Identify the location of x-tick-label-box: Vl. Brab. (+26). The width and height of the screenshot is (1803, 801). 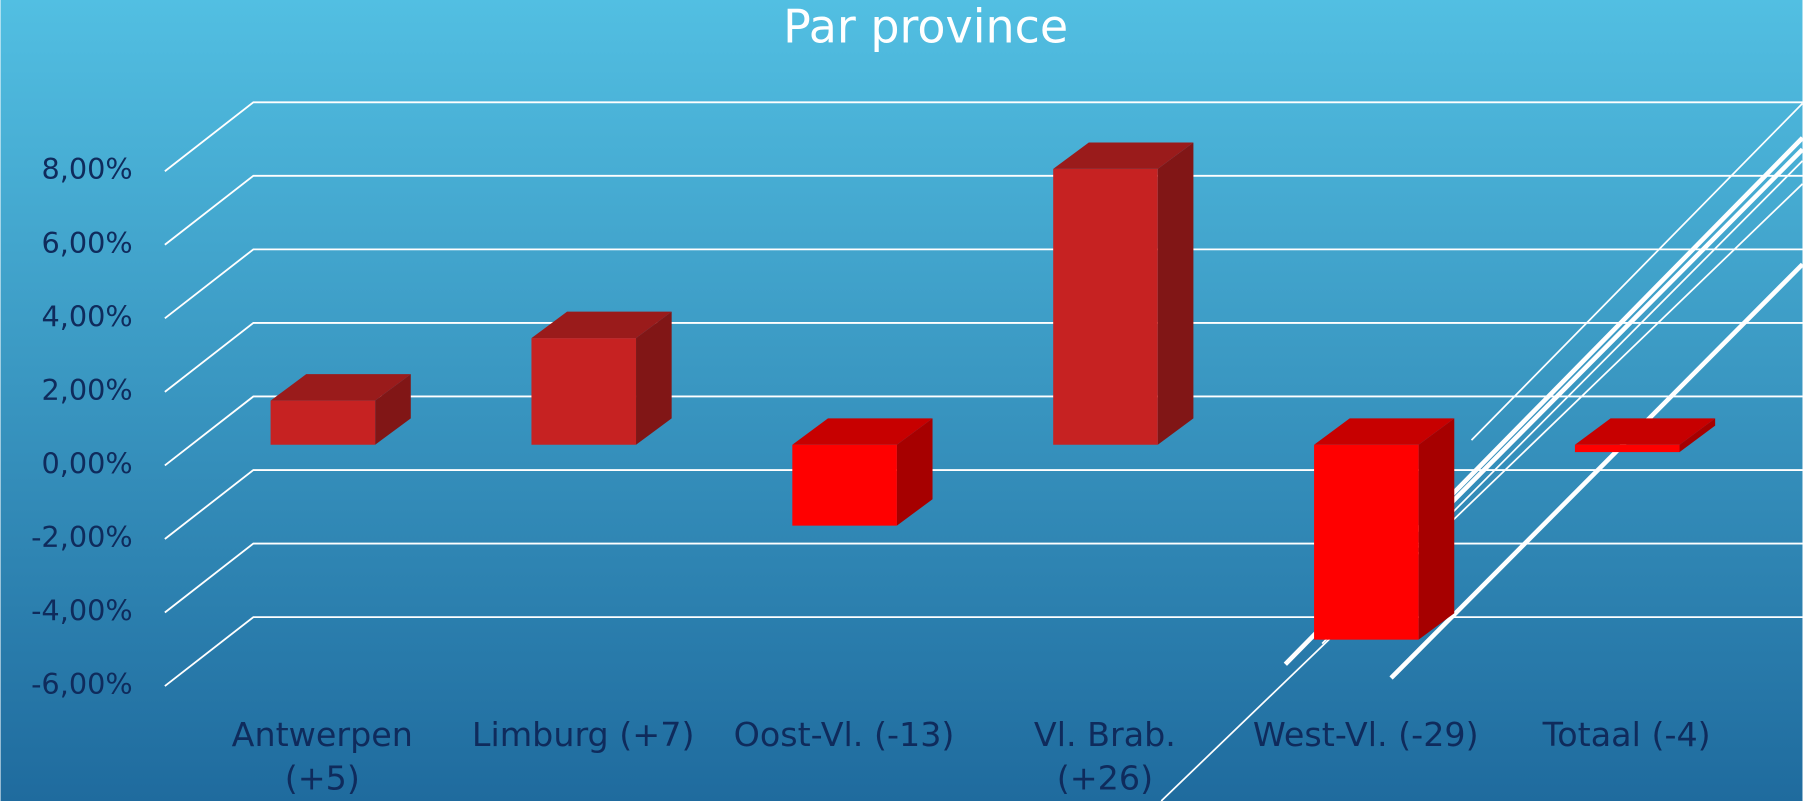
(1104, 756).